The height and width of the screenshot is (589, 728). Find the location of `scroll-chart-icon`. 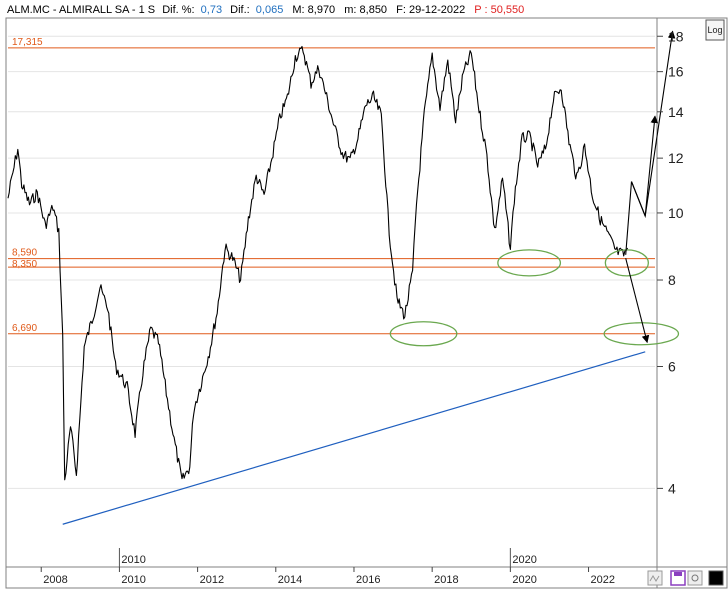

scroll-chart-icon is located at coordinates (655, 578).